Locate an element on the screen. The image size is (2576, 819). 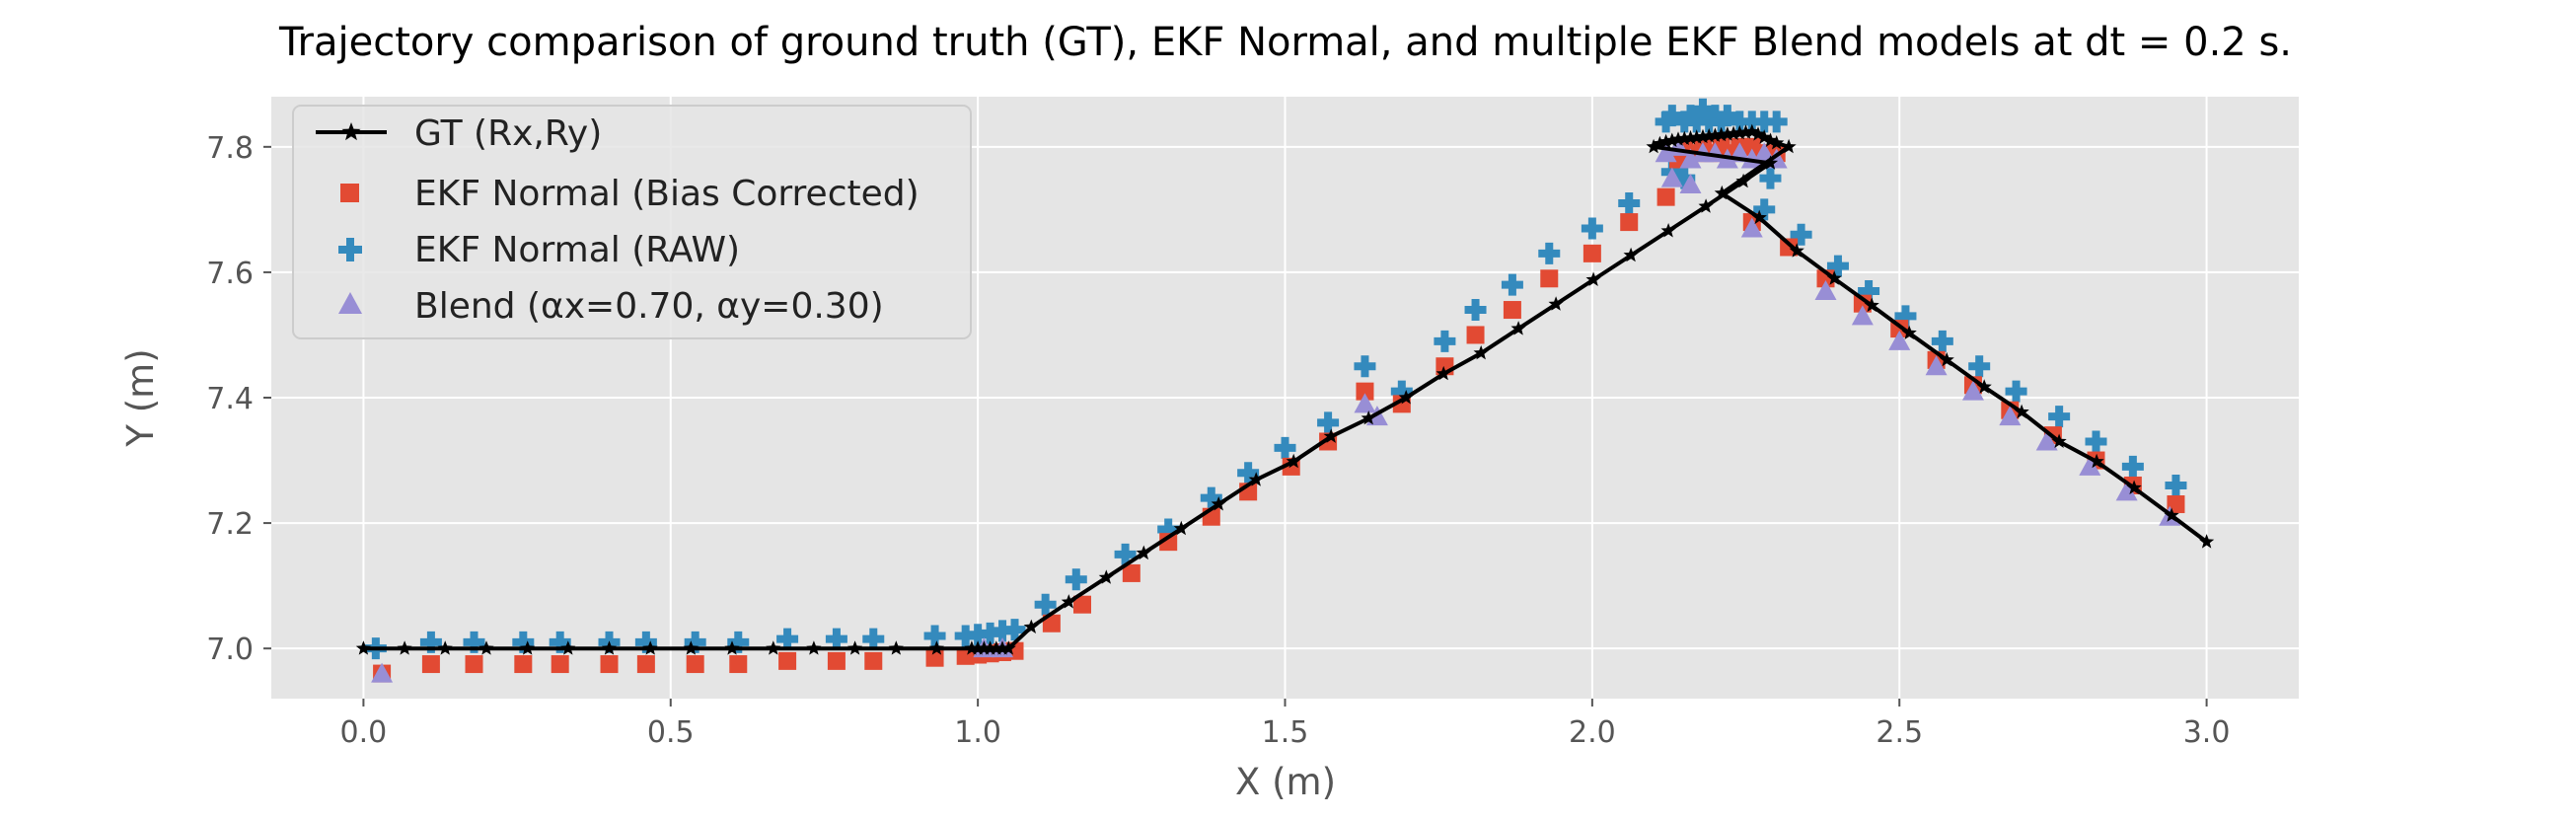
legend-entry-gt: GT (Rx,Ry) is located at coordinates (459, 133).